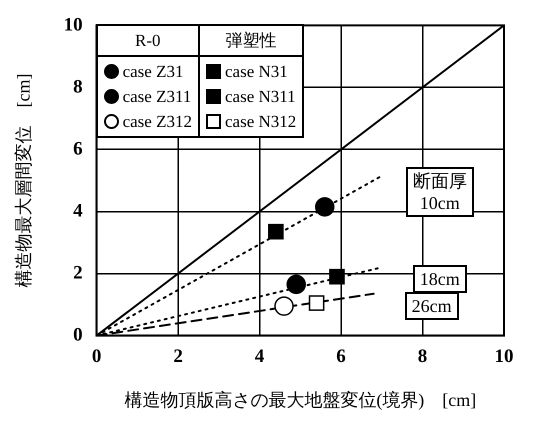 The image size is (540, 424). I want to click on x-axis-title: 構造物頂版高さの最大地盤変位(境界) [cm], so click(300, 400).